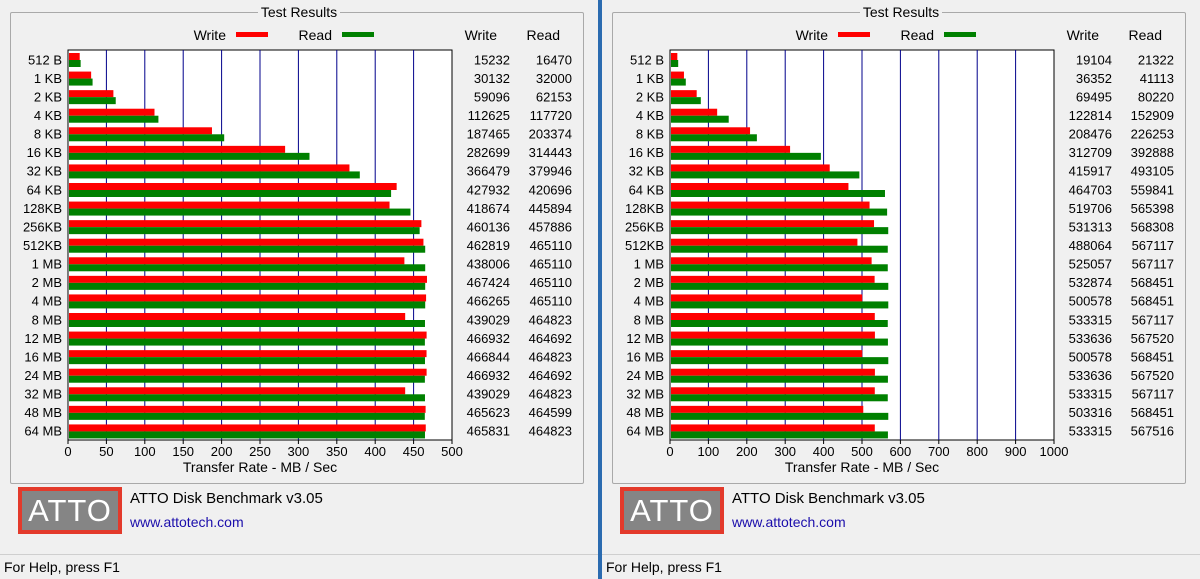 The image size is (1200, 579). I want to click on x-tick-label: 450, so click(414, 451).